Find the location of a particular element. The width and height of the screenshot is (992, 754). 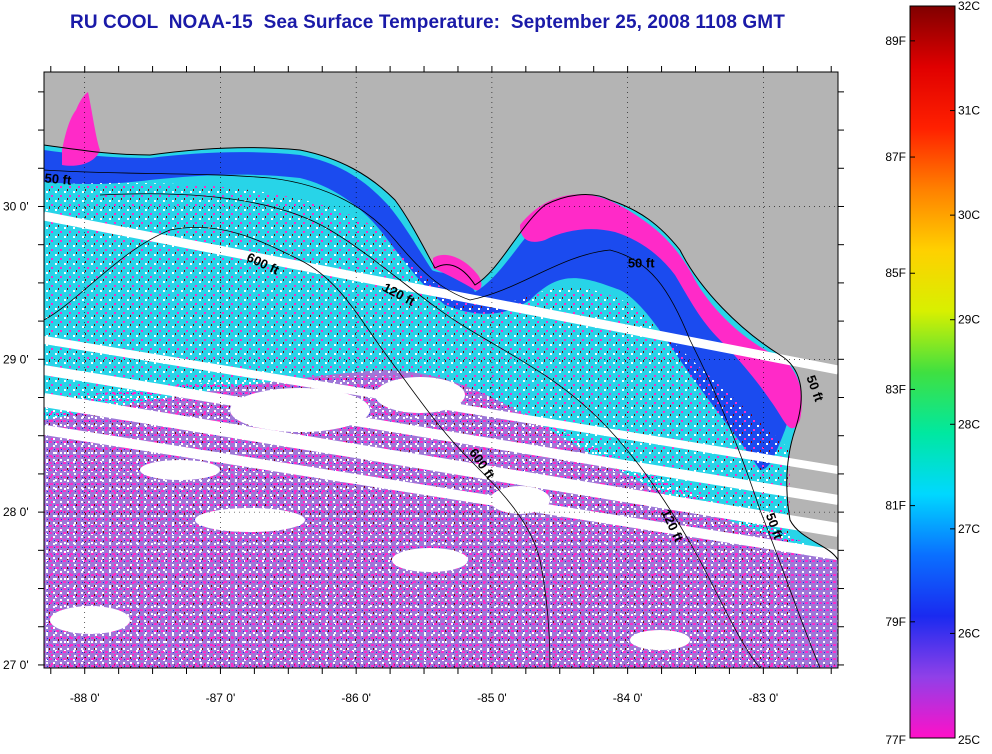

lat-tick-label: 29 0' is located at coordinates (16, 359).